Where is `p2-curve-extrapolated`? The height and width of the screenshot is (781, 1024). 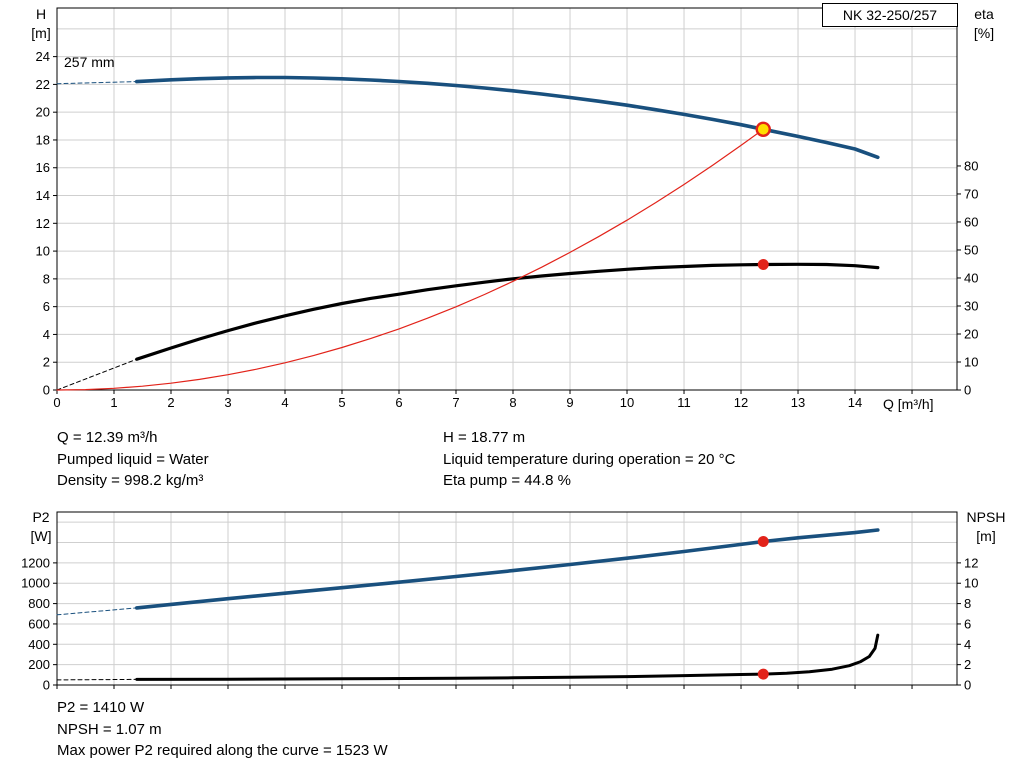 p2-curve-extrapolated is located at coordinates (97, 611).